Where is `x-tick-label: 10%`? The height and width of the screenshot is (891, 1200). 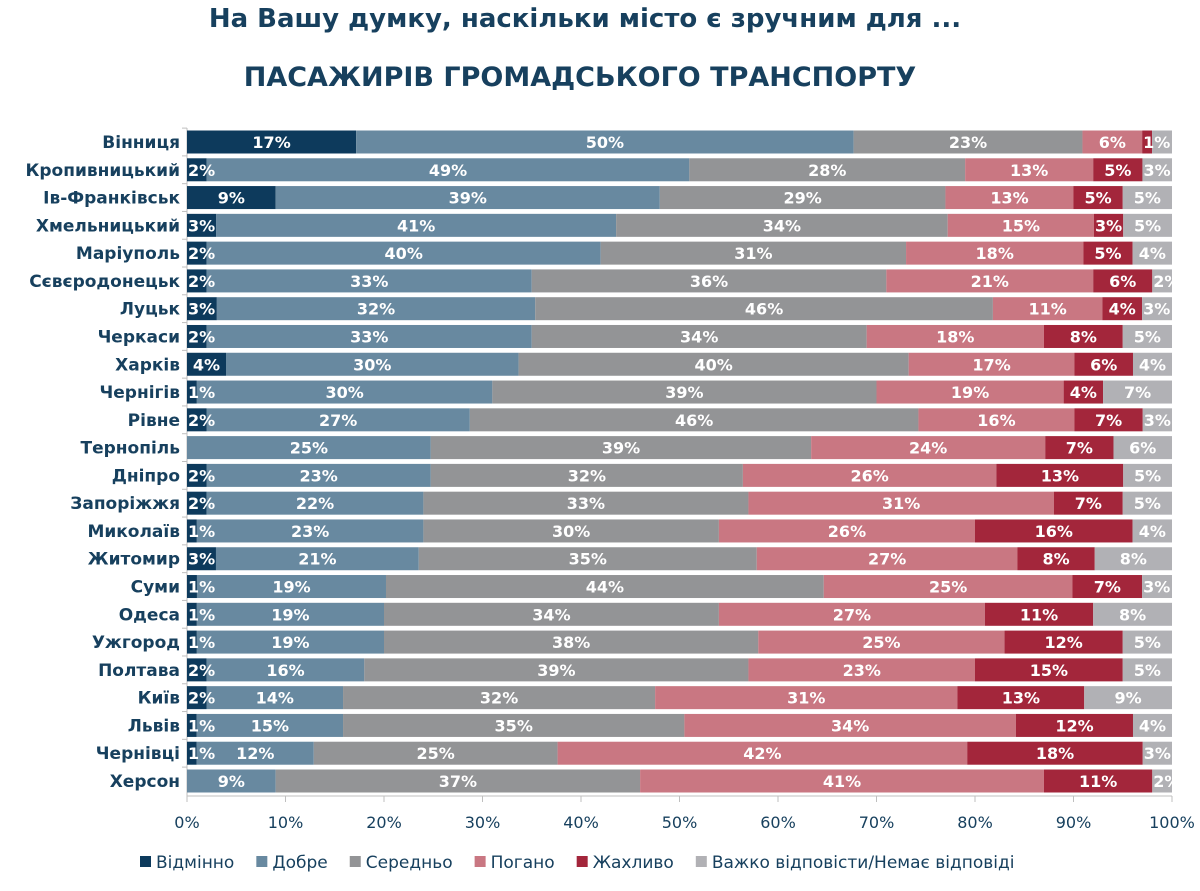
x-tick-label: 10% is located at coordinates (286, 822).